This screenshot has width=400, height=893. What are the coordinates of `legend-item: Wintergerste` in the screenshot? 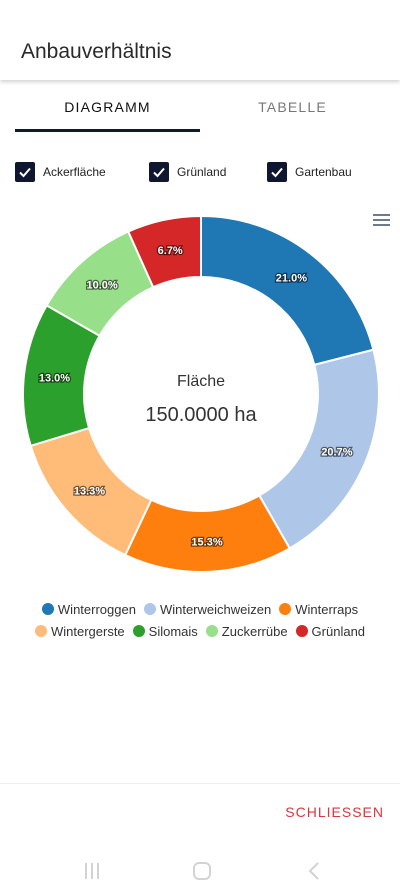 It's located at (79, 631).